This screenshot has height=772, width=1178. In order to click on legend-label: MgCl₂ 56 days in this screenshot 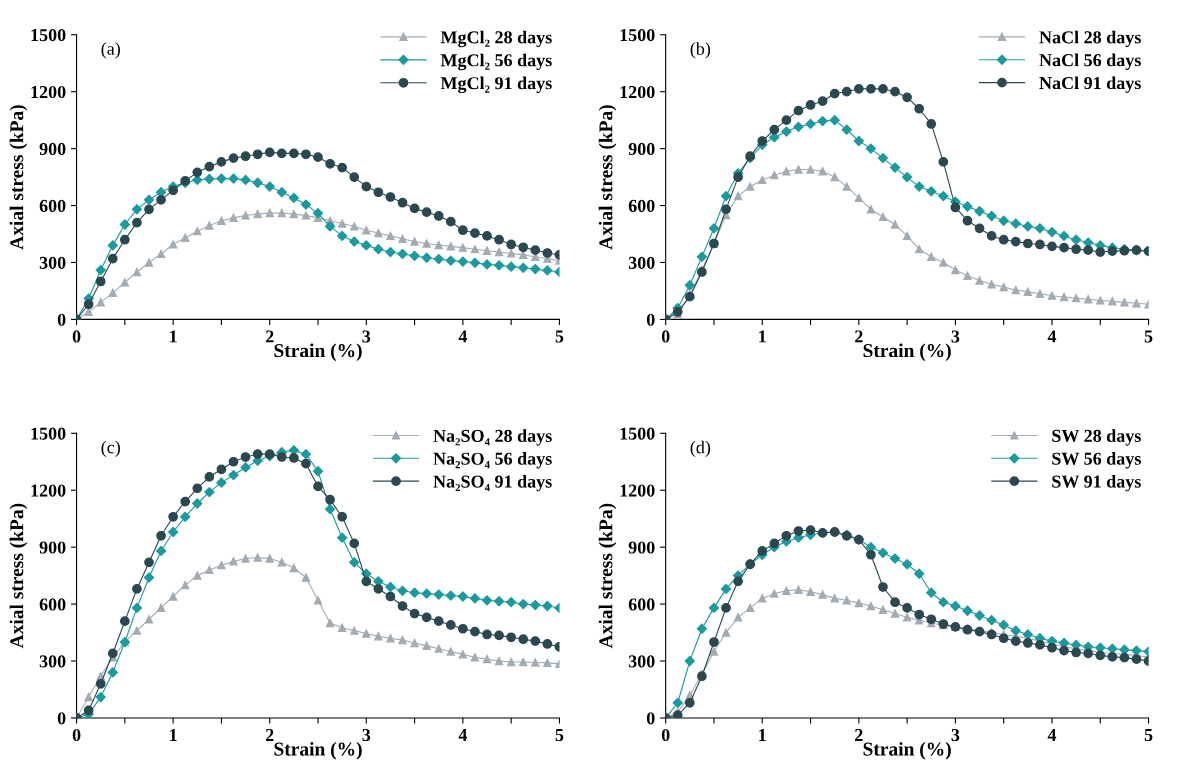, I will do `click(496, 62)`.